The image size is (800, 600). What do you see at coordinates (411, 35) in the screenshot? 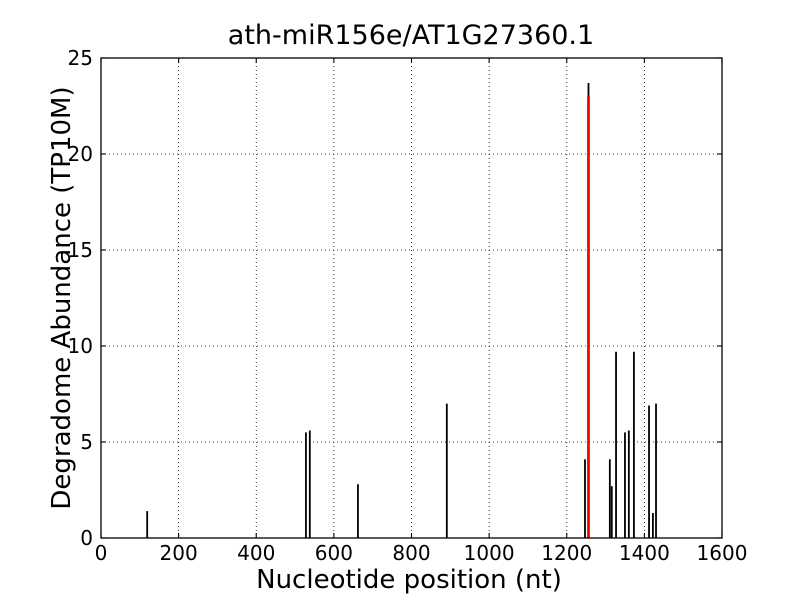
I see `chart-title: ath-miR156e/AT1G27360.1` at bounding box center [411, 35].